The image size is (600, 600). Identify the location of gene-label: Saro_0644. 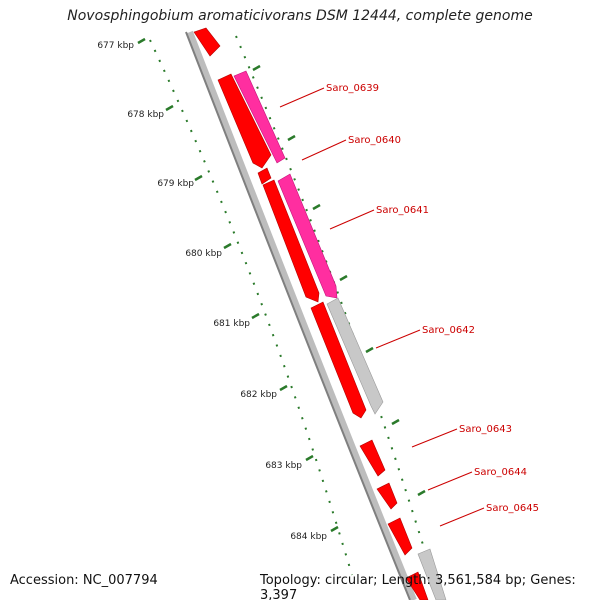
(500, 472).